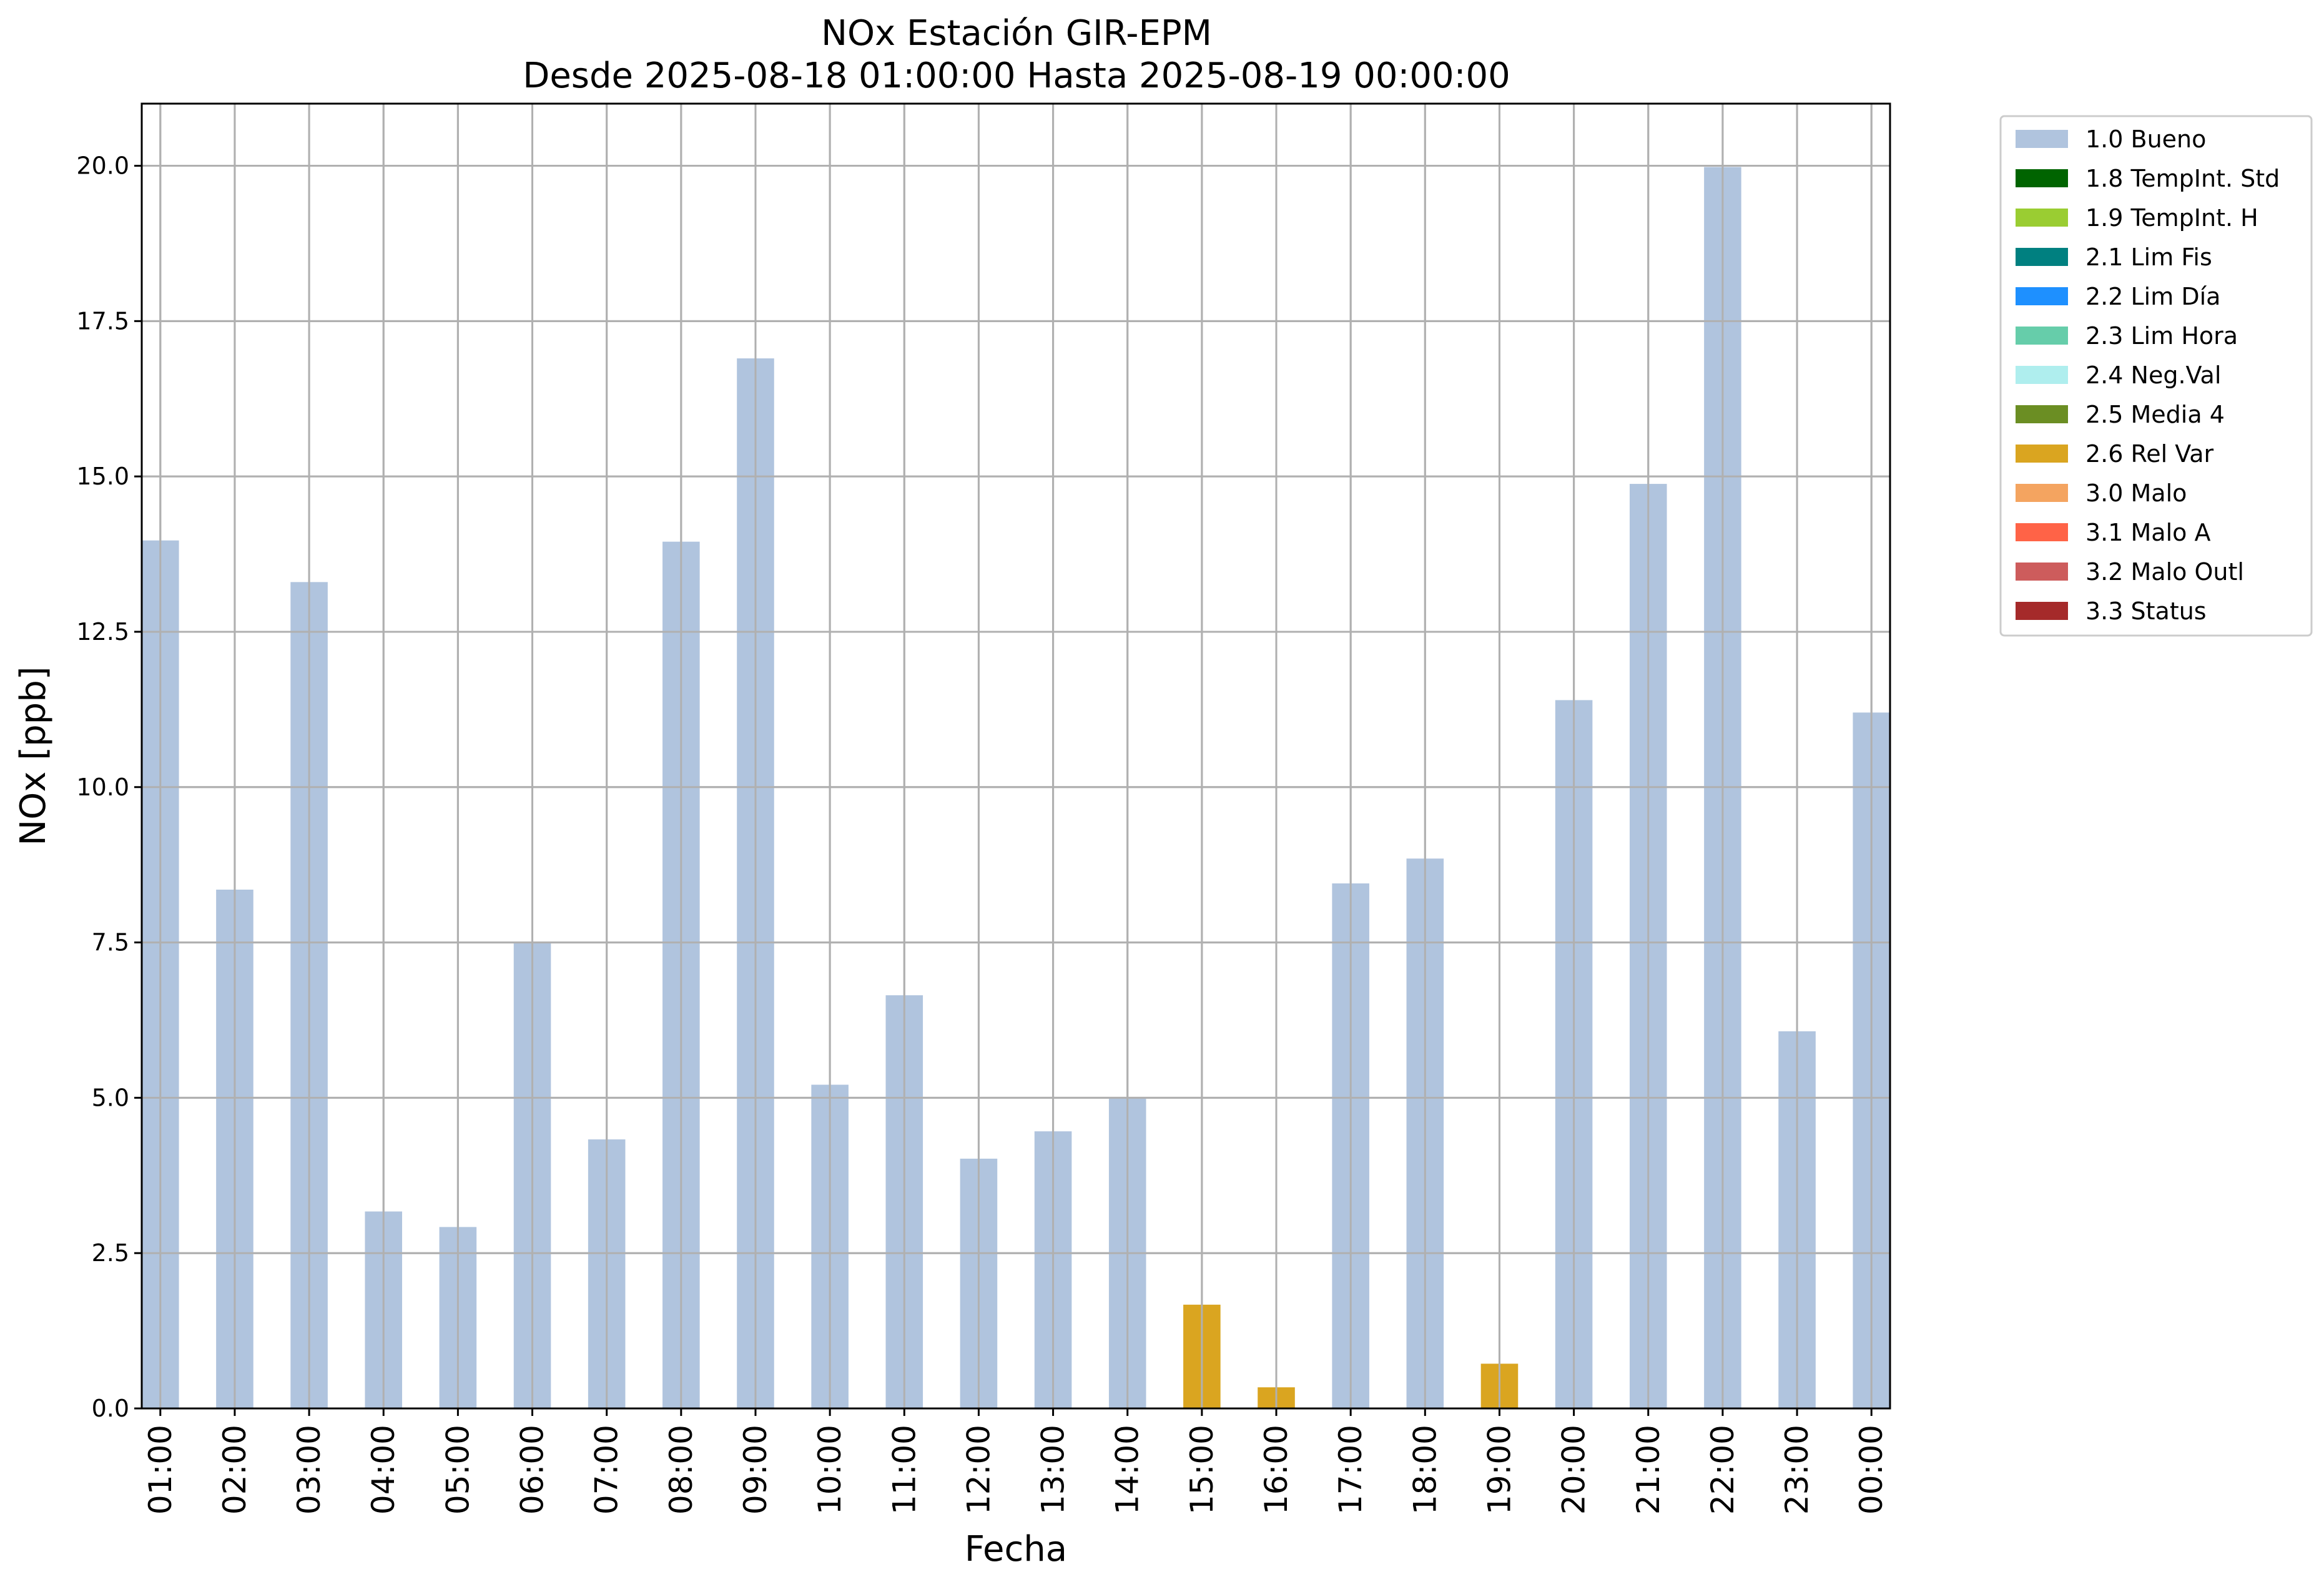 The width and height of the screenshot is (2324, 1582). I want to click on x-tick-label: 08:00, so click(681, 1470).